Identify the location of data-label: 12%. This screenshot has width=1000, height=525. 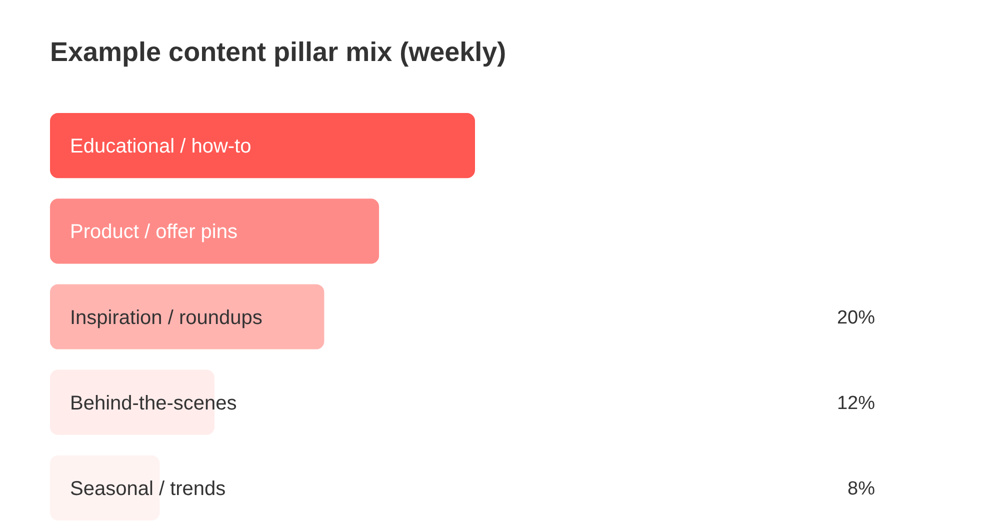
(856, 403).